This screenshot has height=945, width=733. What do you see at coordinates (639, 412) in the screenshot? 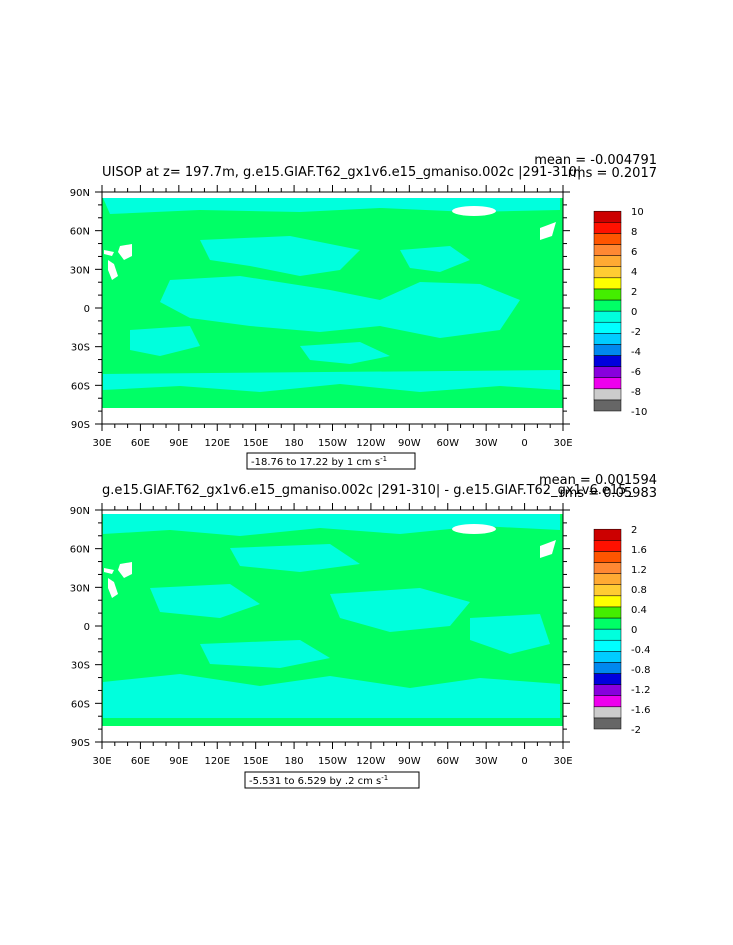
I see `colorbar-label: -10` at bounding box center [639, 412].